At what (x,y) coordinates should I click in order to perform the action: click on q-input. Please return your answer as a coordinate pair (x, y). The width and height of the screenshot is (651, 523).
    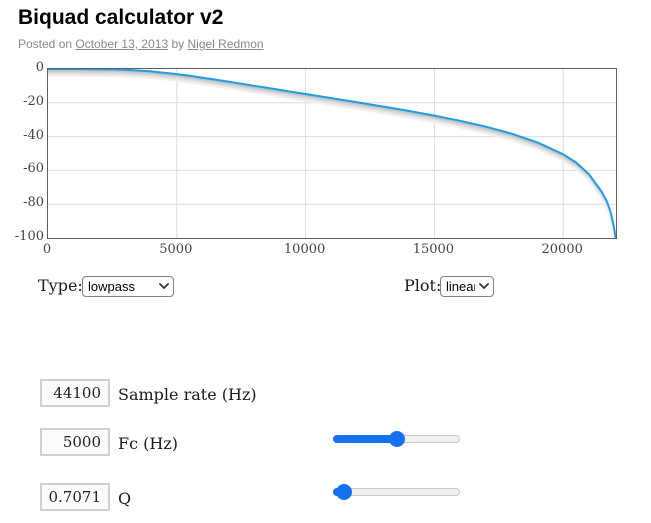
    Looking at the image, I should click on (75, 497).